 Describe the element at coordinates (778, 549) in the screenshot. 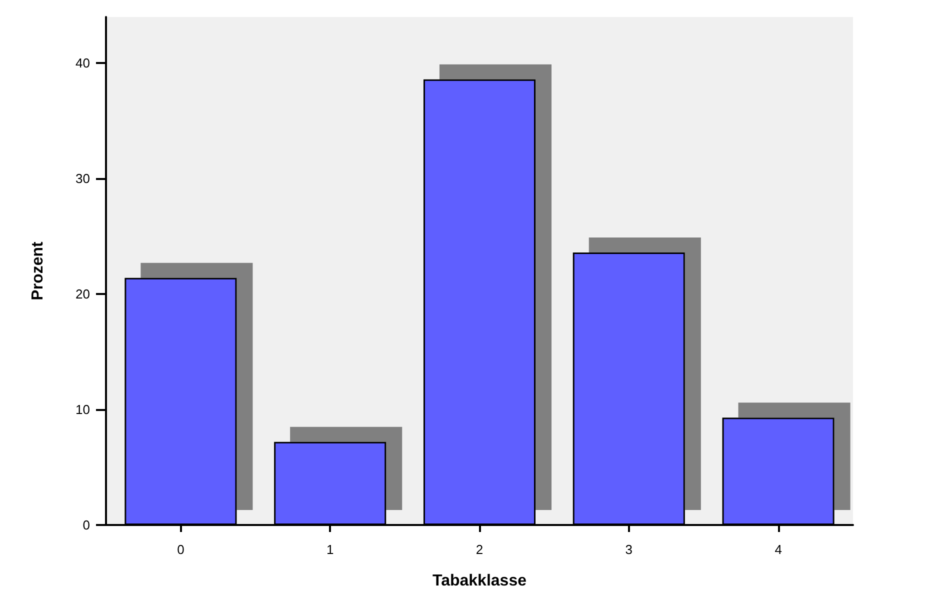

I see `x-tick-label: 4` at that location.